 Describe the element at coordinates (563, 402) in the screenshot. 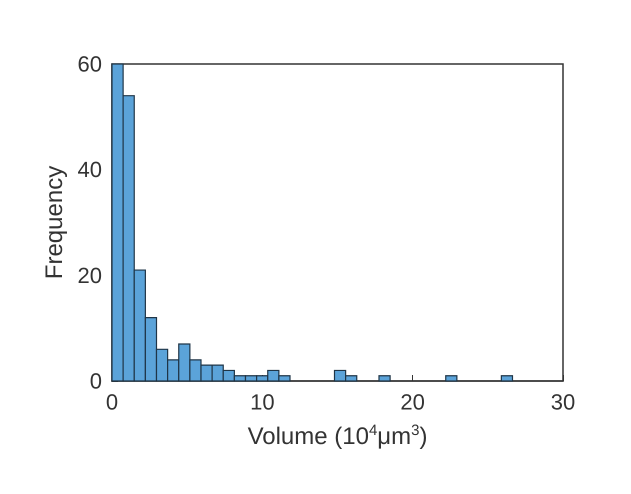

I see `x-tick-label: 30` at that location.